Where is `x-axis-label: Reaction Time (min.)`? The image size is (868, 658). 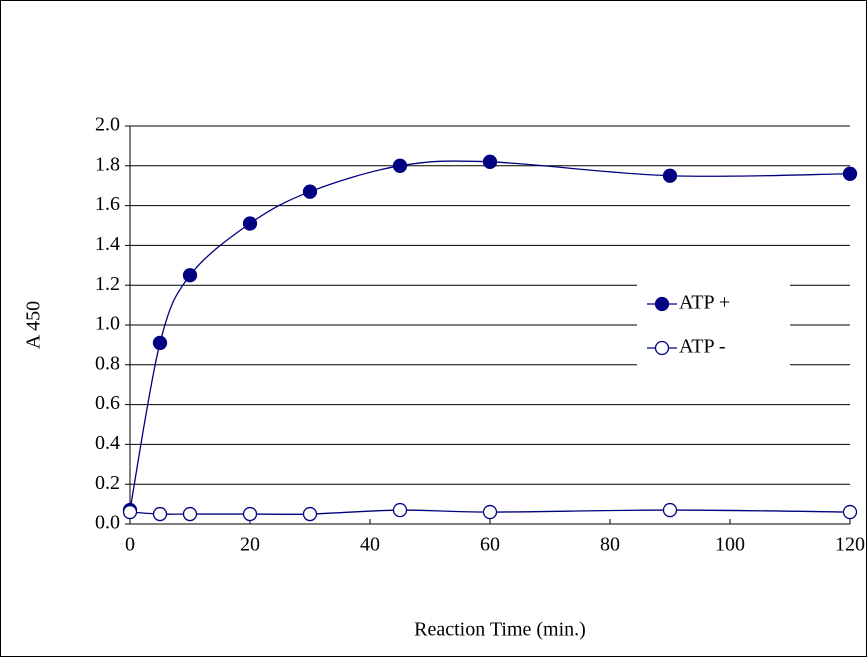
x-axis-label: Reaction Time (min.) is located at coordinates (500, 630).